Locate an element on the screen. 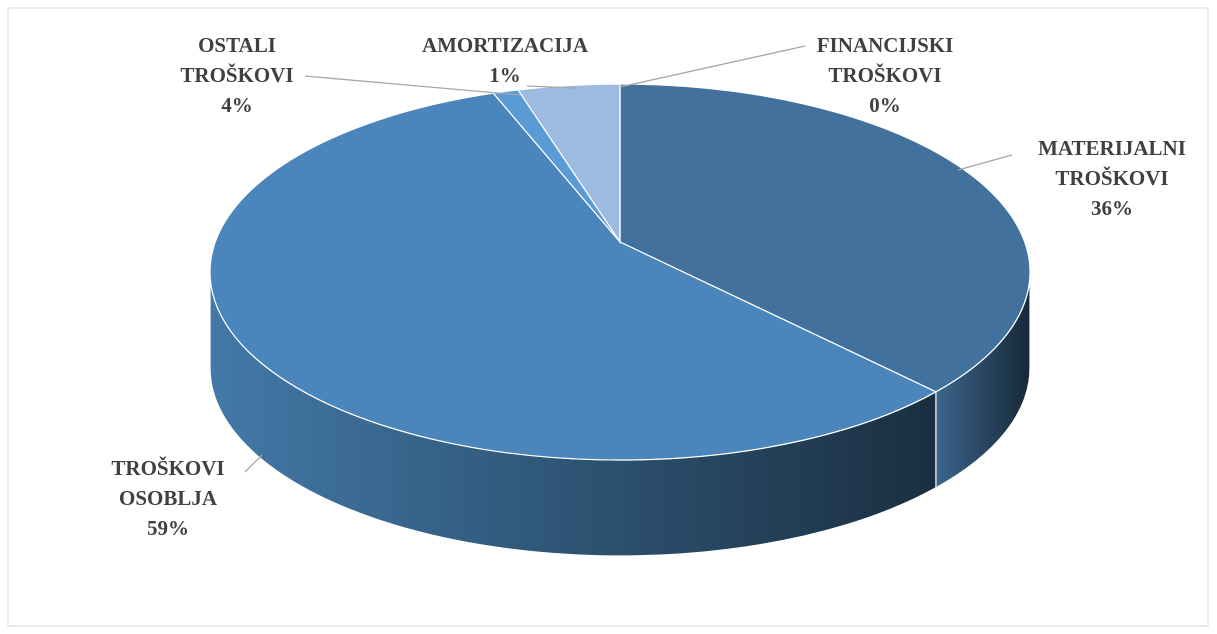 The image size is (1217, 634). data-label: OSTALI TROŠKOVI 4% is located at coordinates (237, 75).